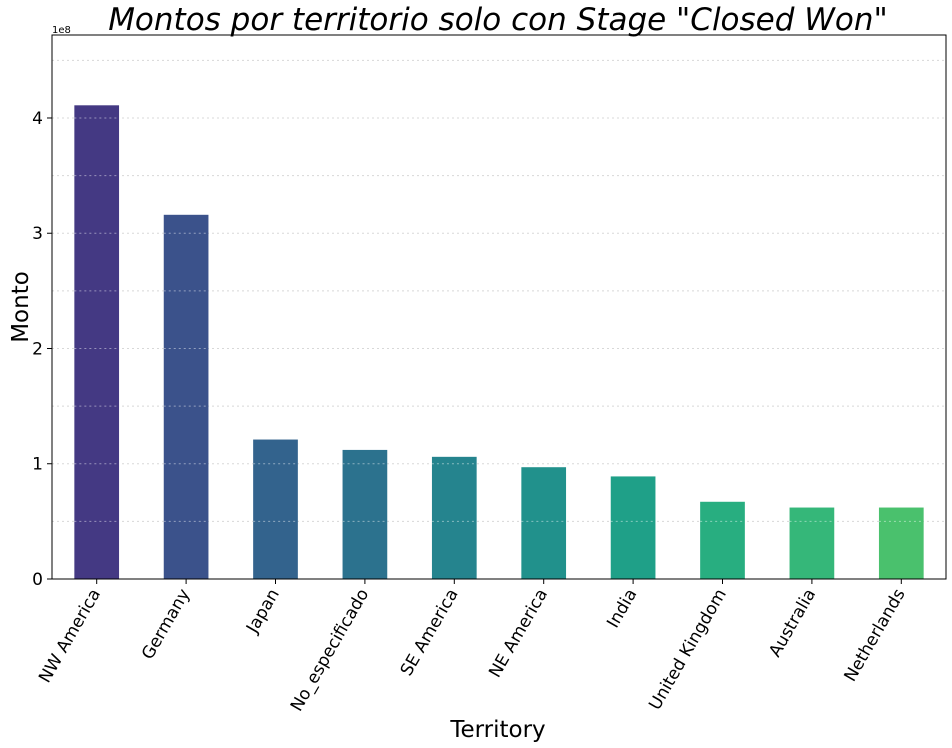 The image size is (952, 748). What do you see at coordinates (61, 30) in the screenshot?
I see `y-offset-label: 1e8` at bounding box center [61, 30].